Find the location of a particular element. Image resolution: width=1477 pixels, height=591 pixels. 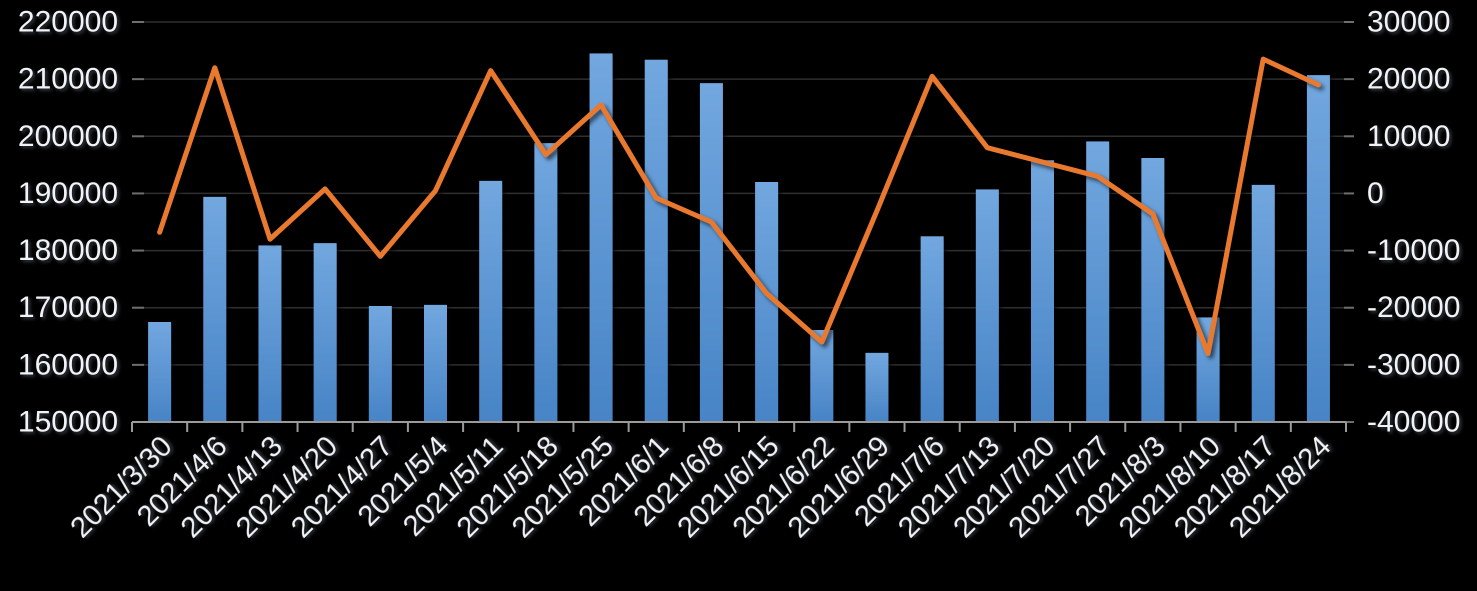

right-axis-tick-label: 20000 is located at coordinates (1408, 79).